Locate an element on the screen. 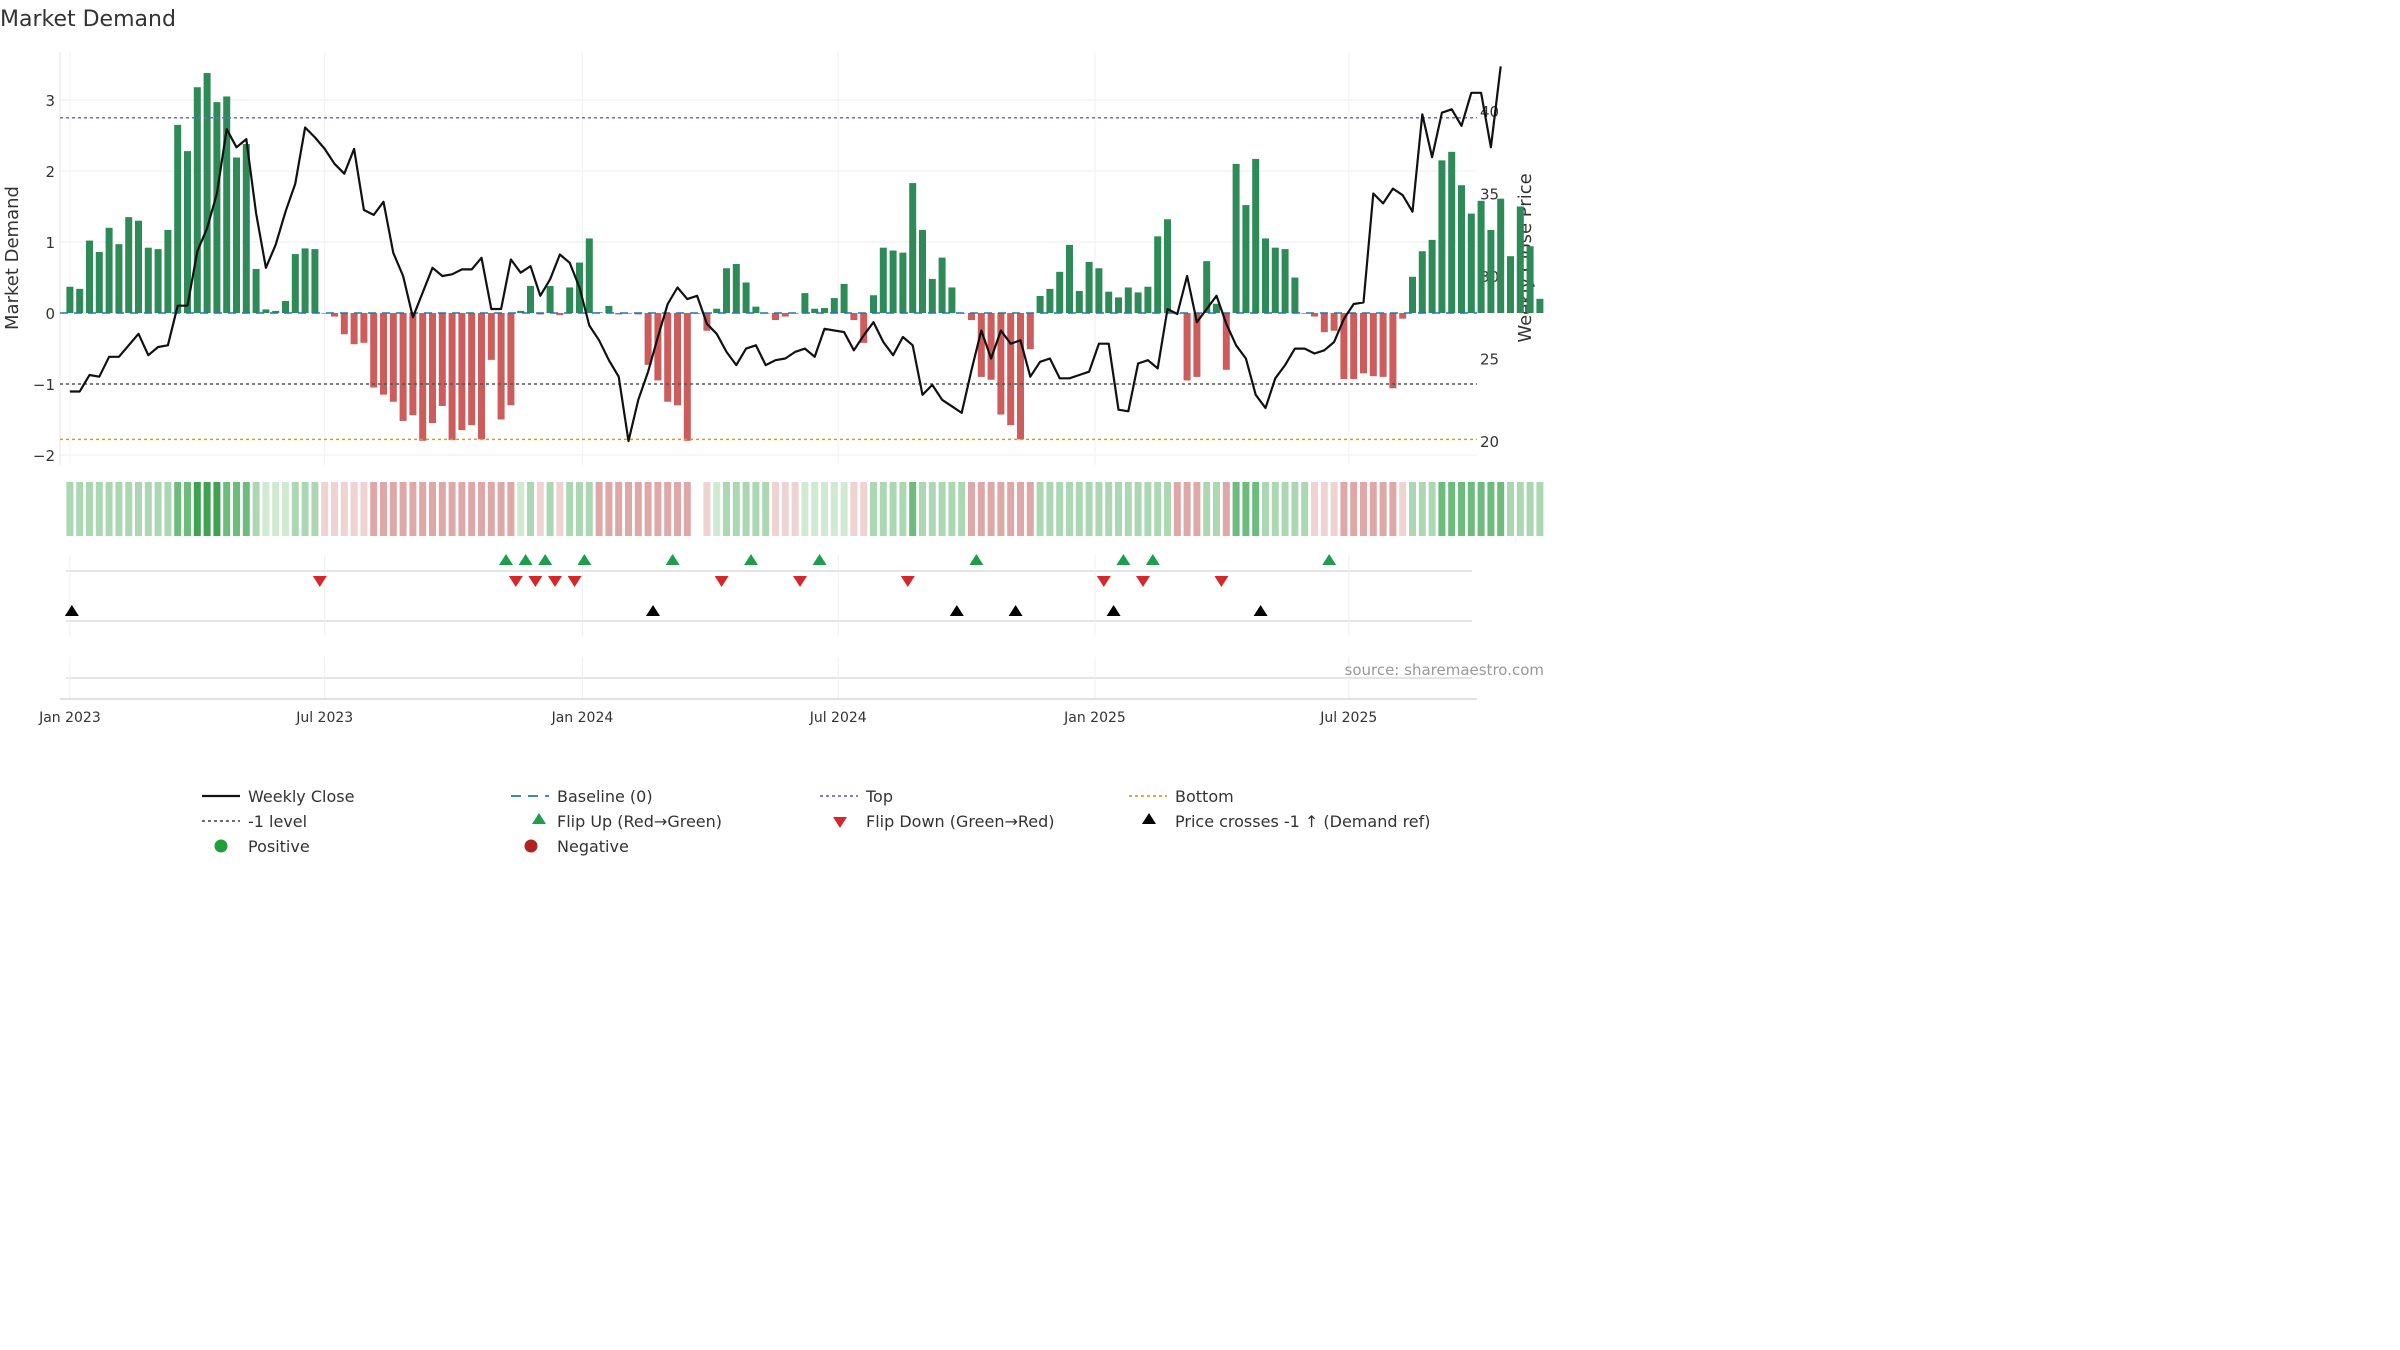 This screenshot has width=2400, height=1350. legend-label: Flip Up (Red→Green) is located at coordinates (639, 821).